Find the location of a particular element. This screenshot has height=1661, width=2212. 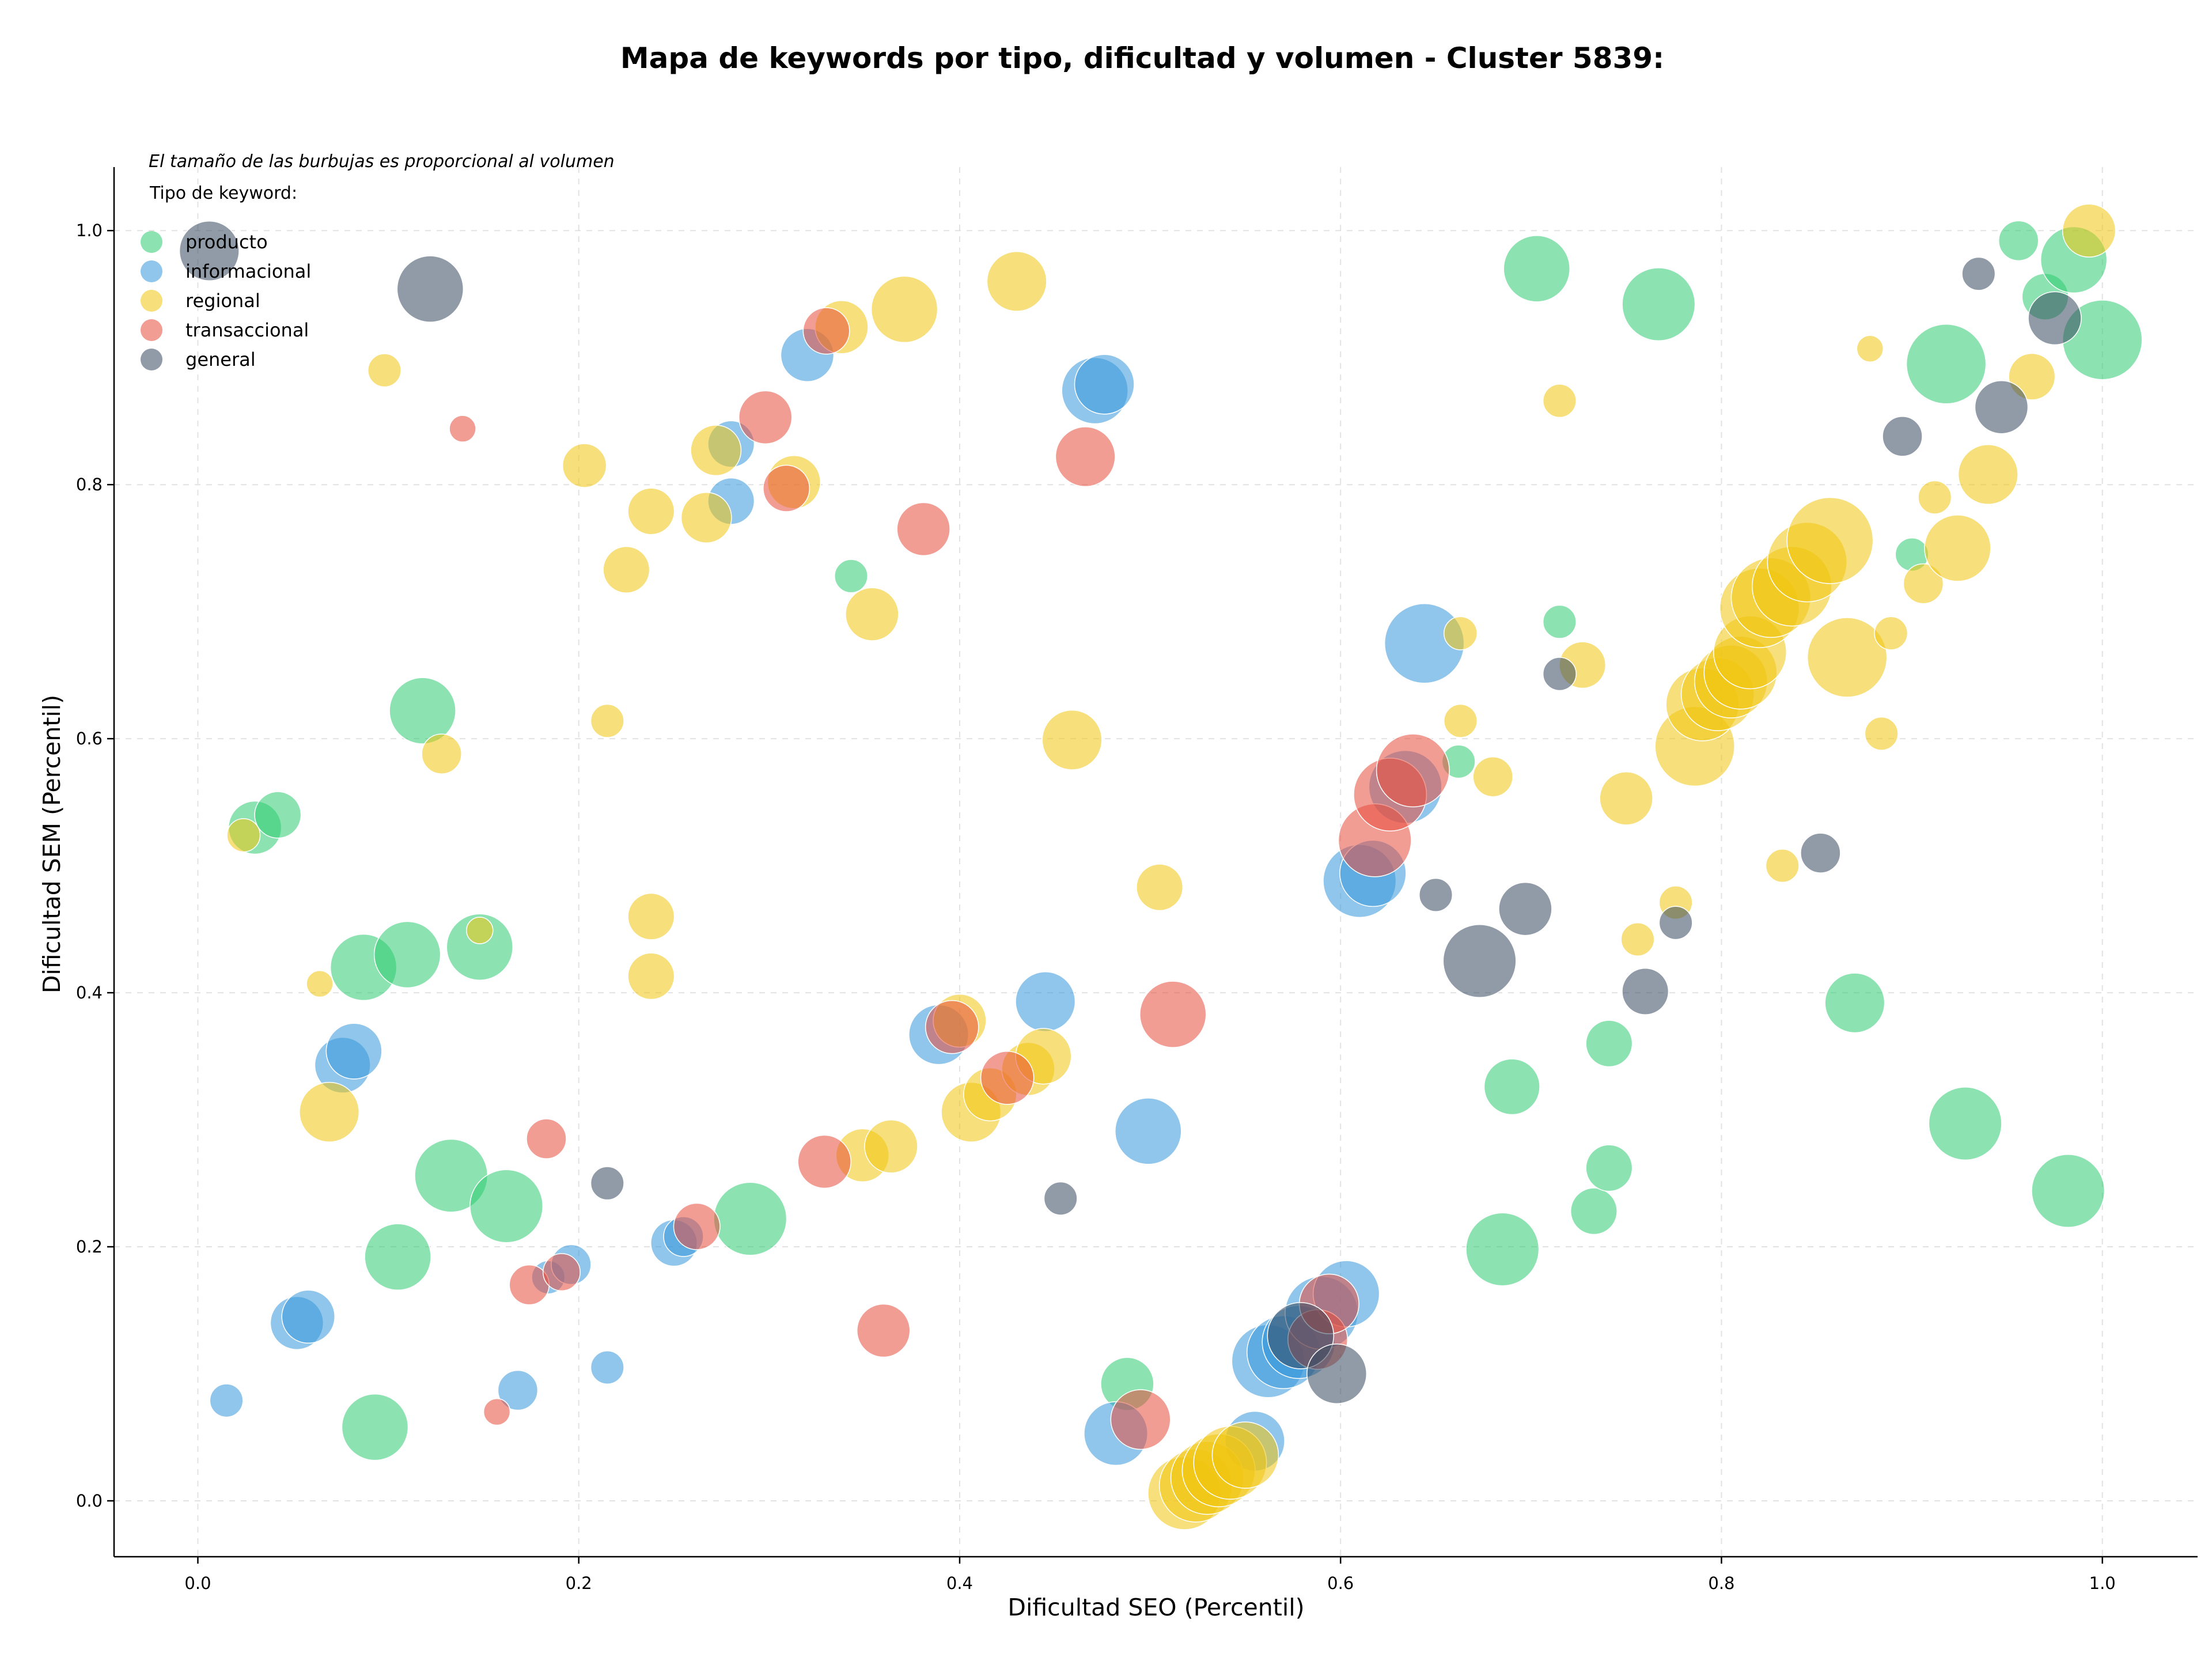

legend-label: general is located at coordinates (220, 359).